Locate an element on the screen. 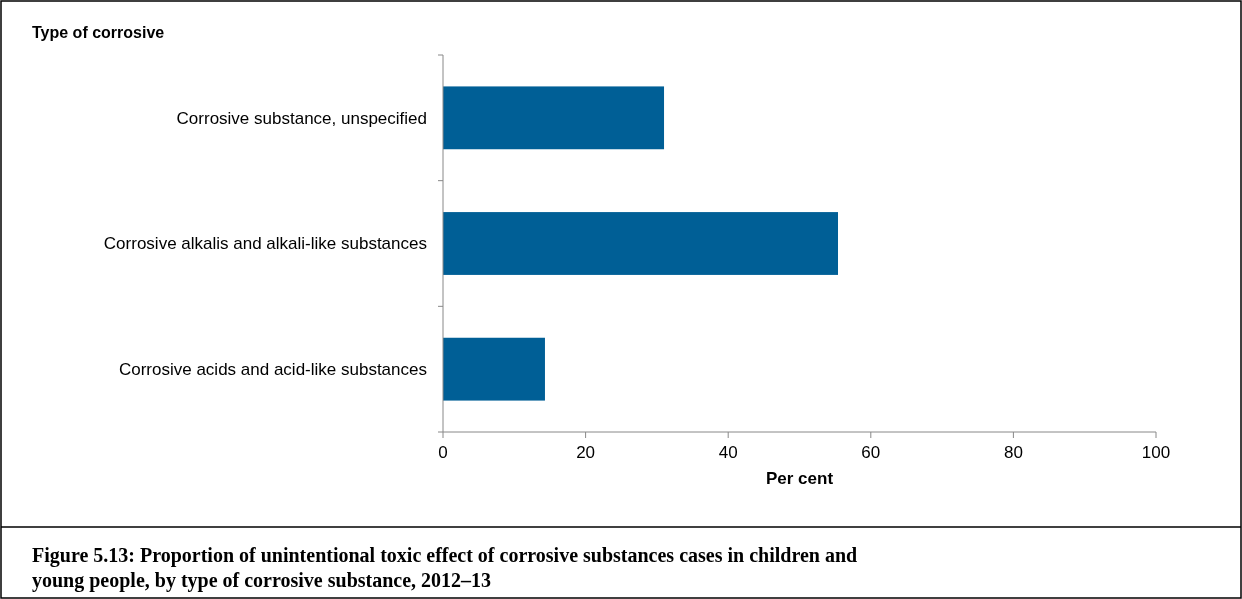 The height and width of the screenshot is (599, 1242). y-axis-title: Type of corrosive is located at coordinates (98, 32).